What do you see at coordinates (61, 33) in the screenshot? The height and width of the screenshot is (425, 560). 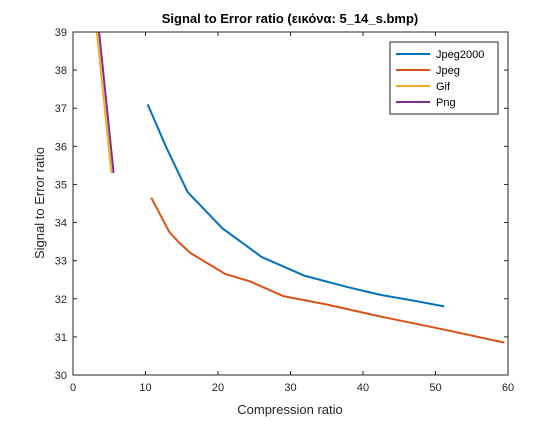 I see `y-tick-label: 39` at bounding box center [61, 33].